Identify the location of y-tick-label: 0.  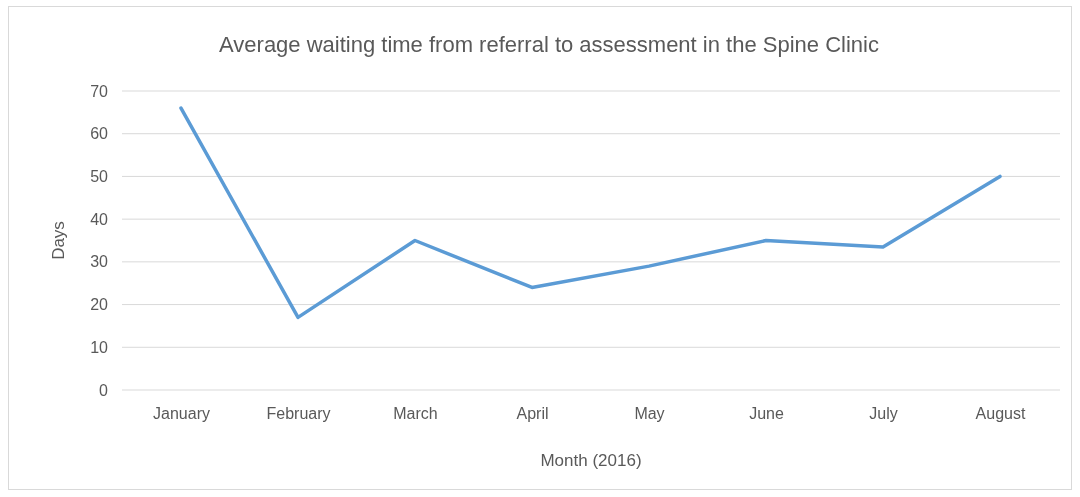
(104, 390).